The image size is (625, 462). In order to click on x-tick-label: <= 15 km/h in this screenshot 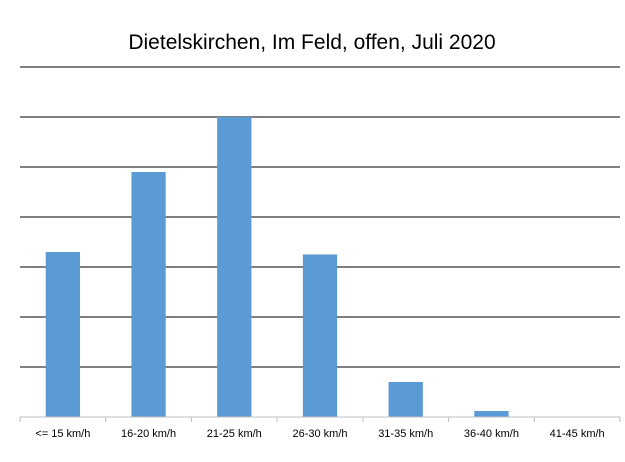, I will do `click(62, 434)`.